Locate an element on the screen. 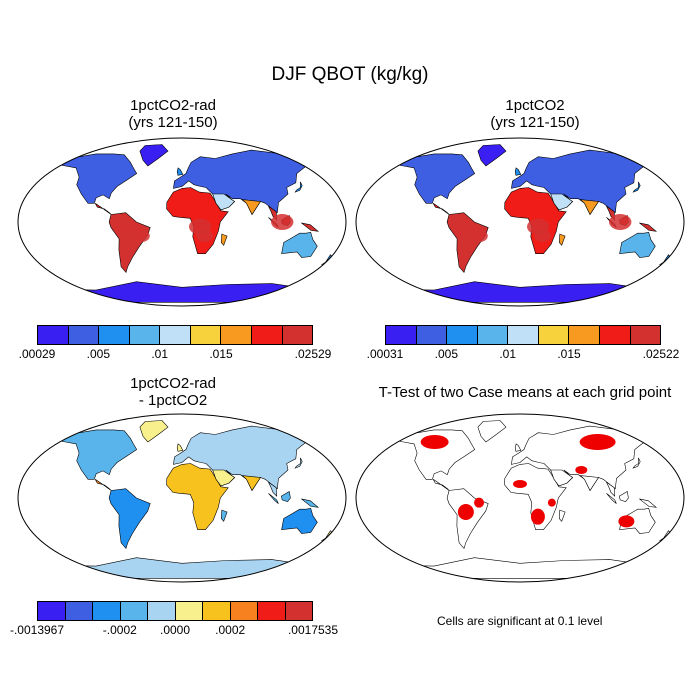  map-panel-3-difference is located at coordinates (182, 498).